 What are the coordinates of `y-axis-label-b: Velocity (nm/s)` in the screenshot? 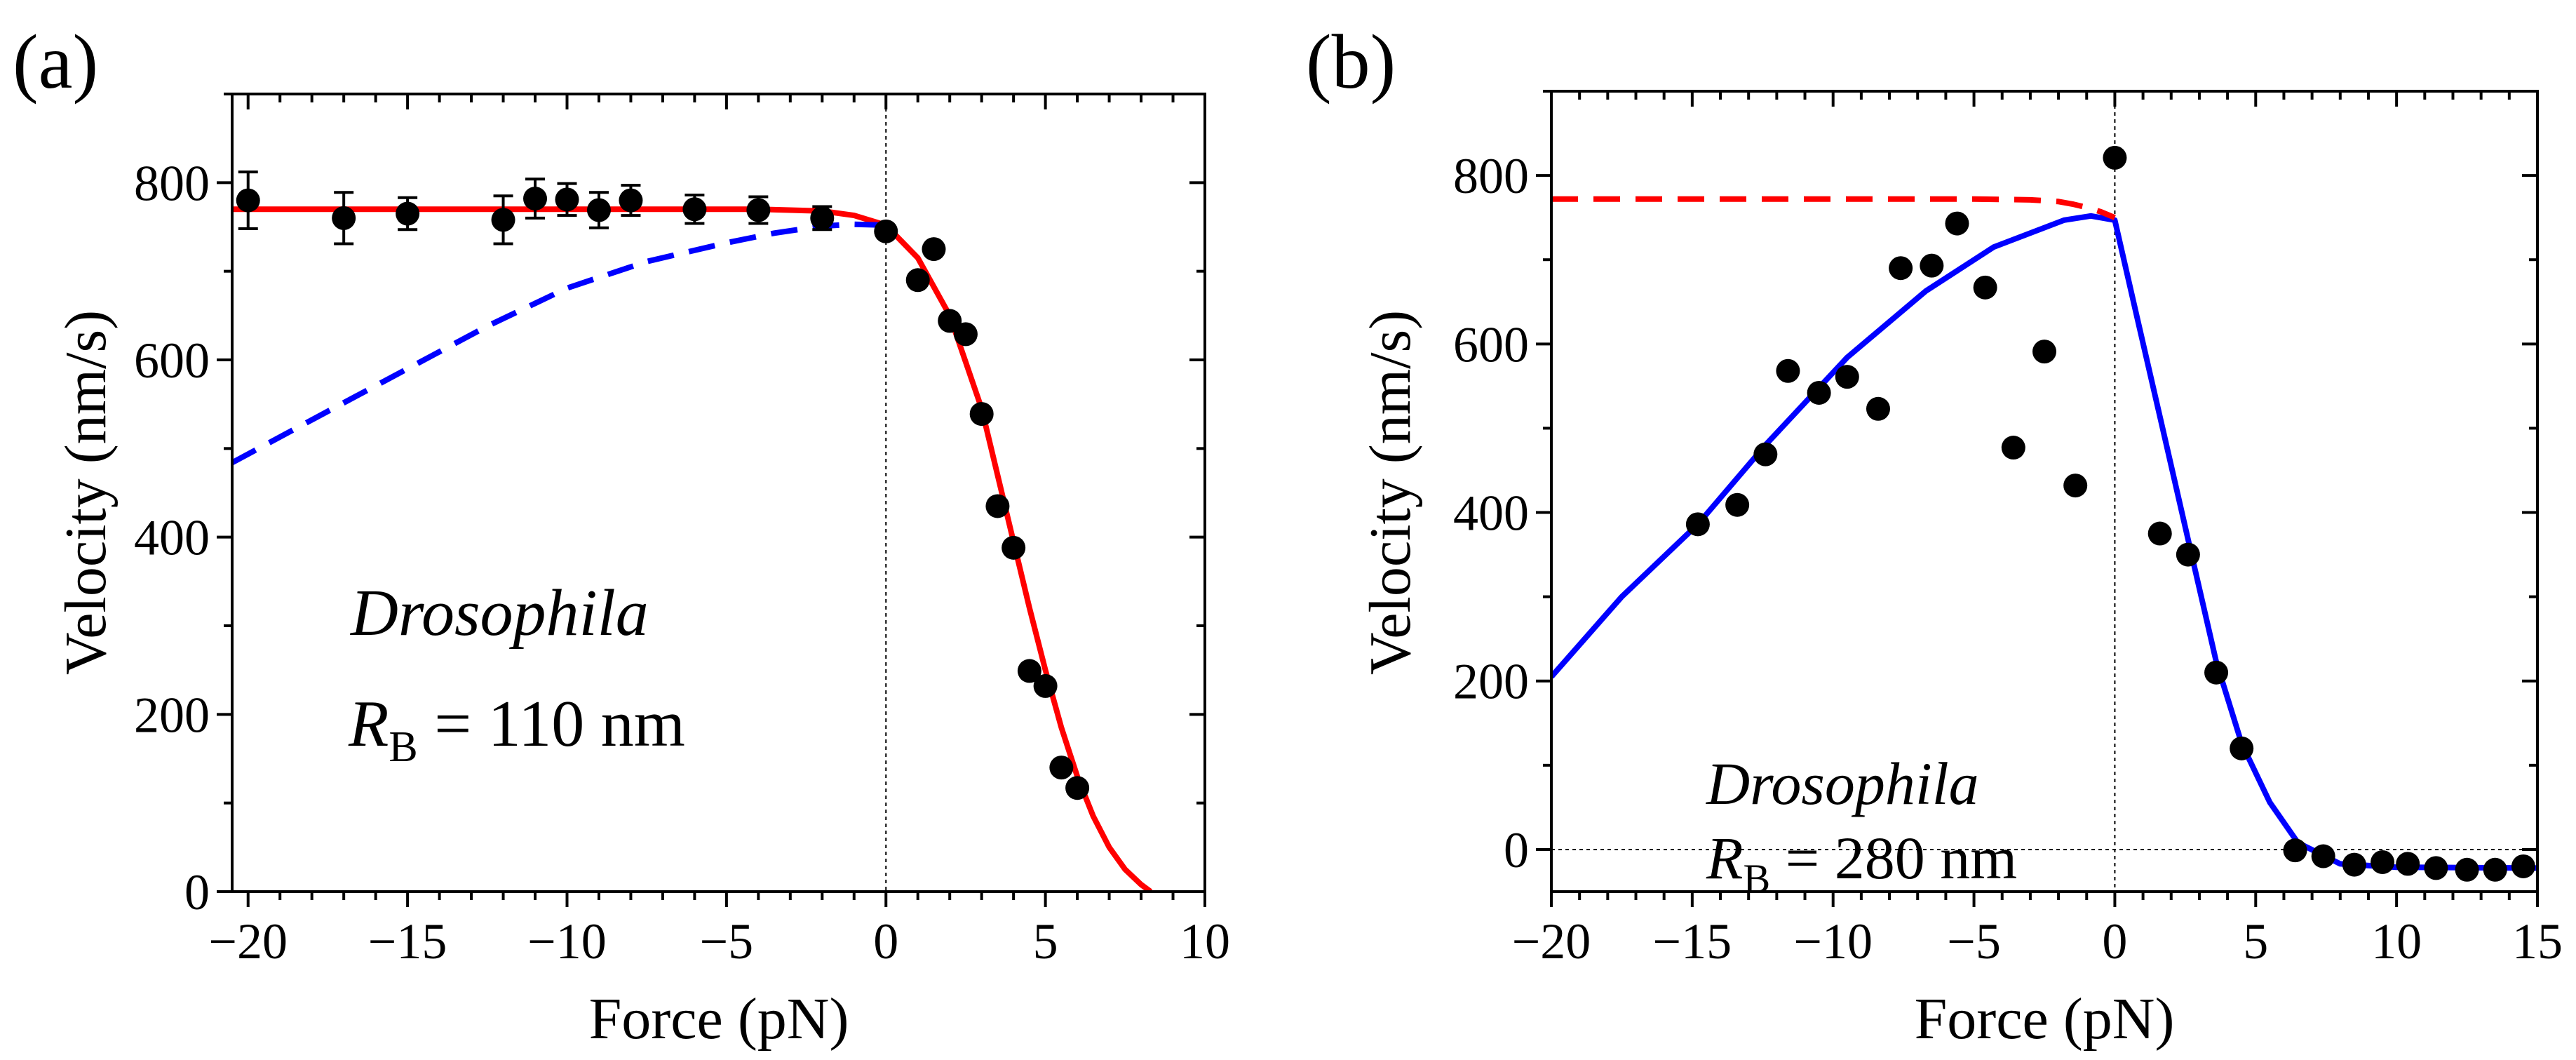 It's located at (1390, 492).